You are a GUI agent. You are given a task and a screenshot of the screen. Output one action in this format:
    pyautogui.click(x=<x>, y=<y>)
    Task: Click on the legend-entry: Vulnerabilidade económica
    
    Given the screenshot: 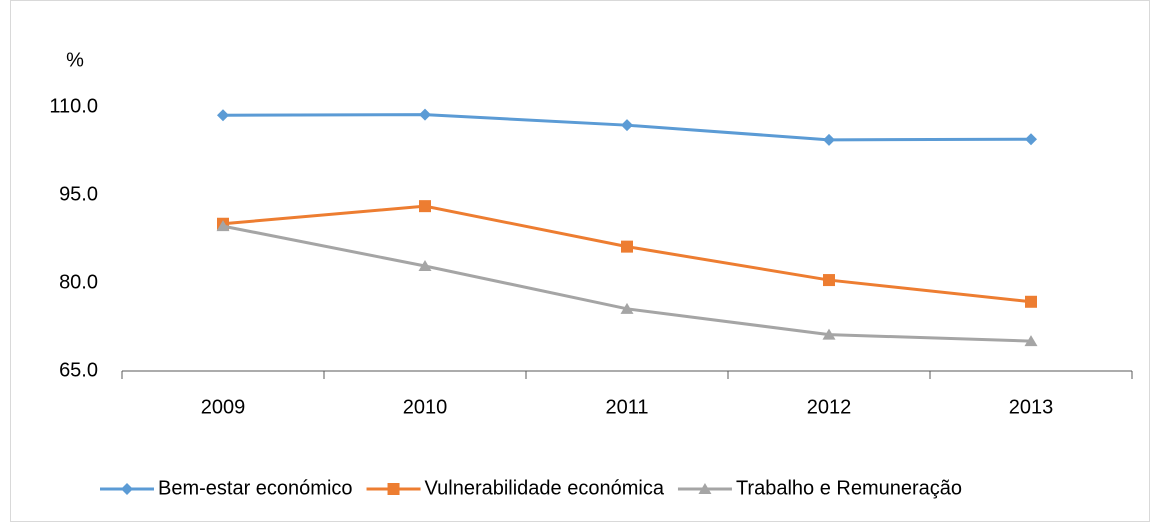 What is the action you would take?
    pyautogui.click(x=515, y=488)
    